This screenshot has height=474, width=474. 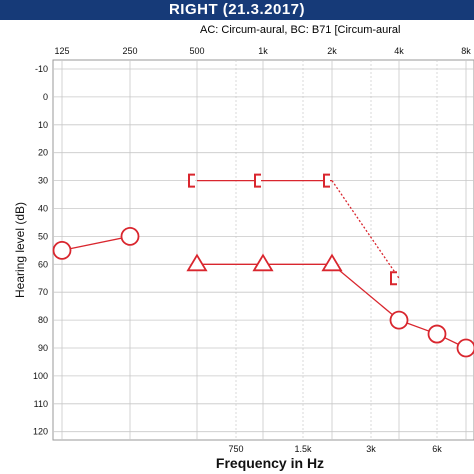 What do you see at coordinates (43, 236) in the screenshot?
I see `y-tick-label: 50` at bounding box center [43, 236].